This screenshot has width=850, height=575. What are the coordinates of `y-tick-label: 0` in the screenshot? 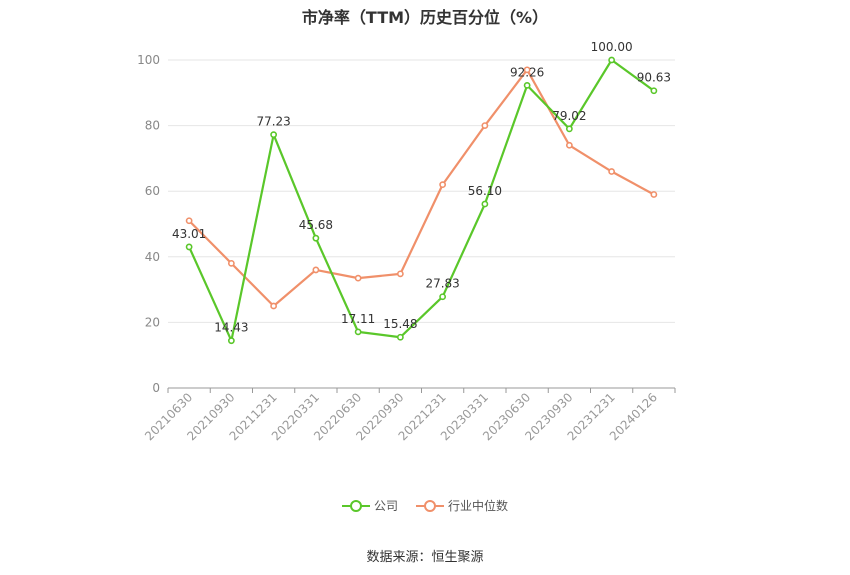 It's located at (156, 388).